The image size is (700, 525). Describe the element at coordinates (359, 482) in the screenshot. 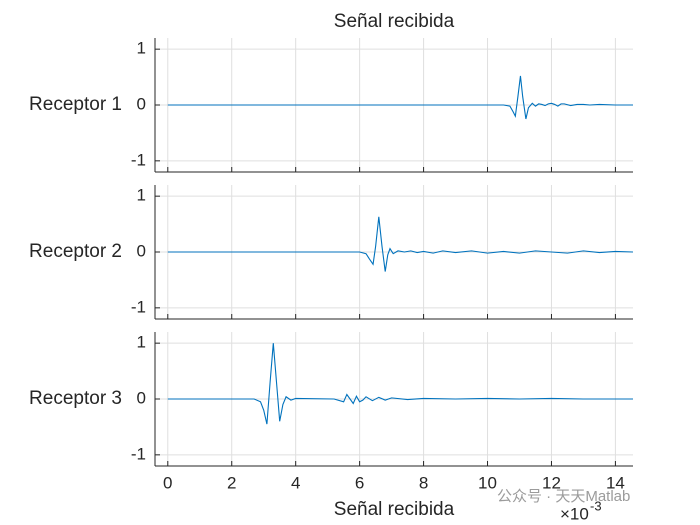

I see `x-tick-label: 6` at that location.